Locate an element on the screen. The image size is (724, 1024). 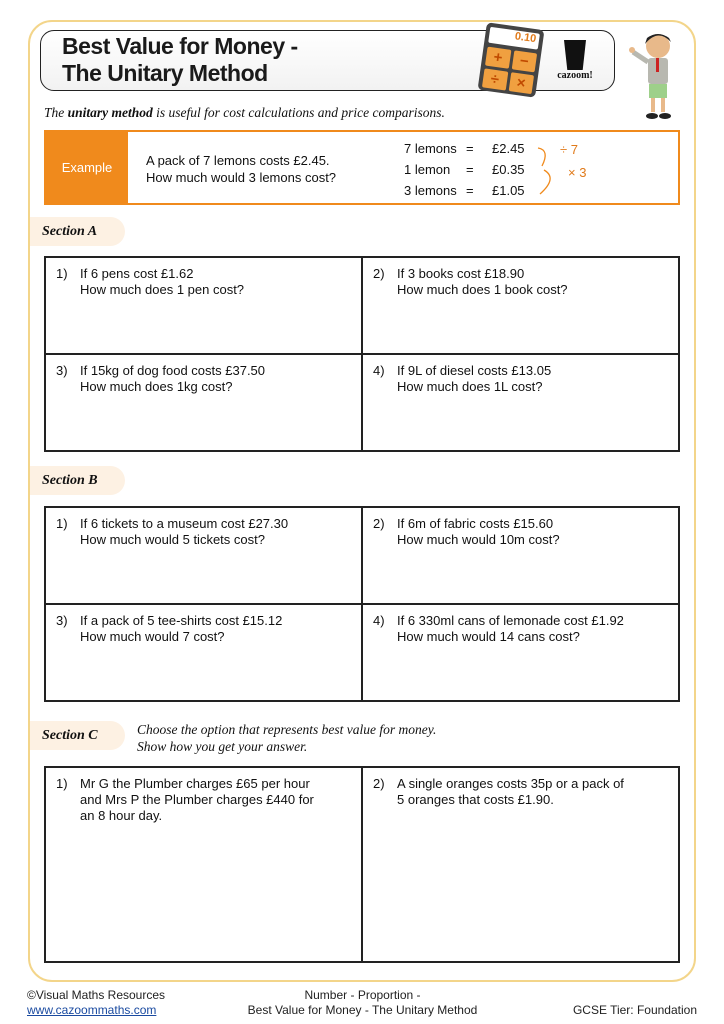
title-line-2: The Unitary Method is located at coordinates (165, 73).